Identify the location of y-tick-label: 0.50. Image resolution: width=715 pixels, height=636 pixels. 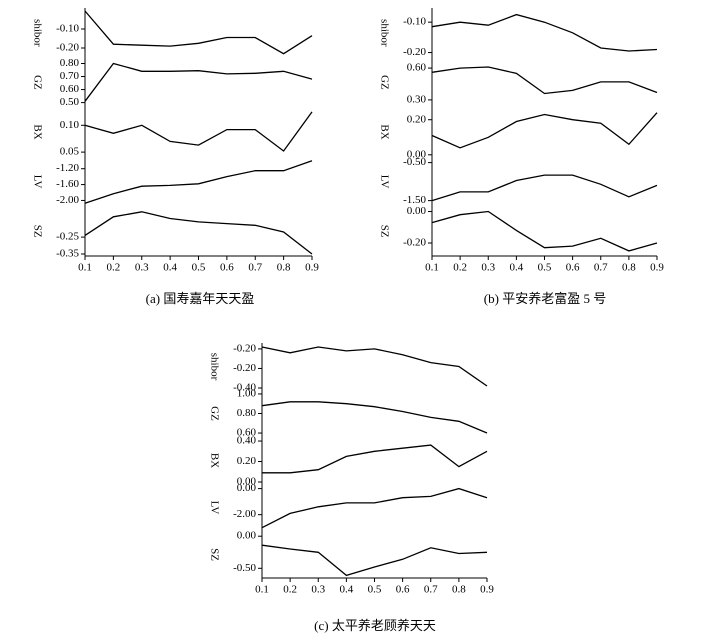
(70, 102).